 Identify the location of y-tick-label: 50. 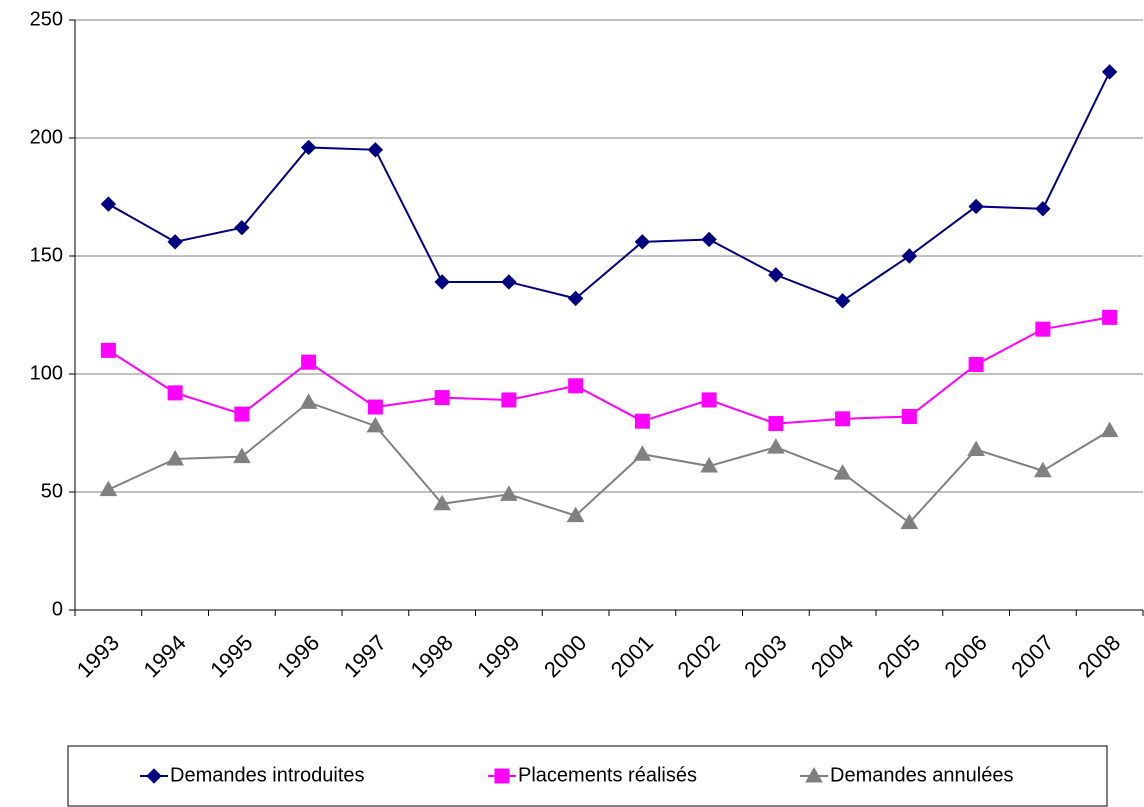
(52, 491).